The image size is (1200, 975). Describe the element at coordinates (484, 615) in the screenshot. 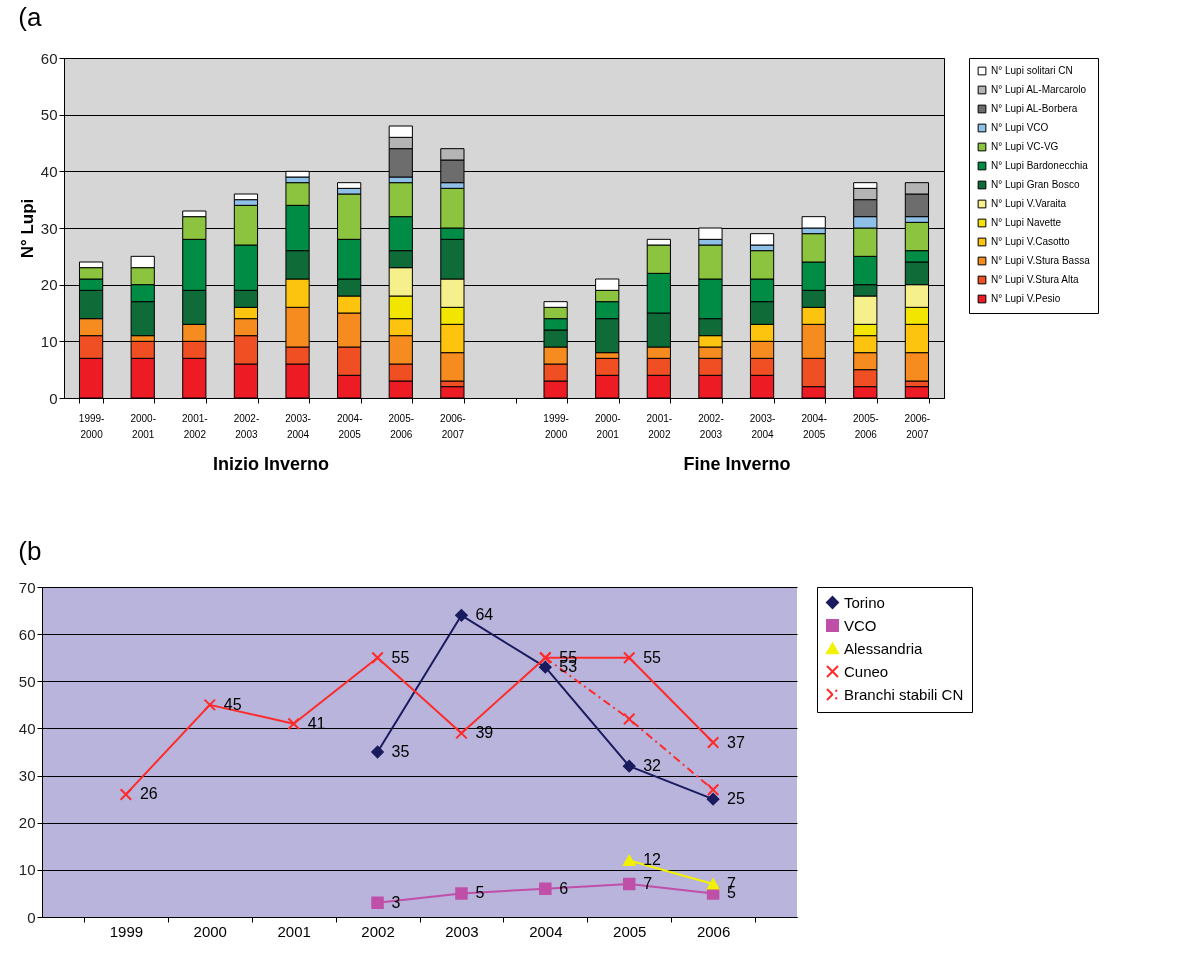

I see `data-label: 64` at that location.